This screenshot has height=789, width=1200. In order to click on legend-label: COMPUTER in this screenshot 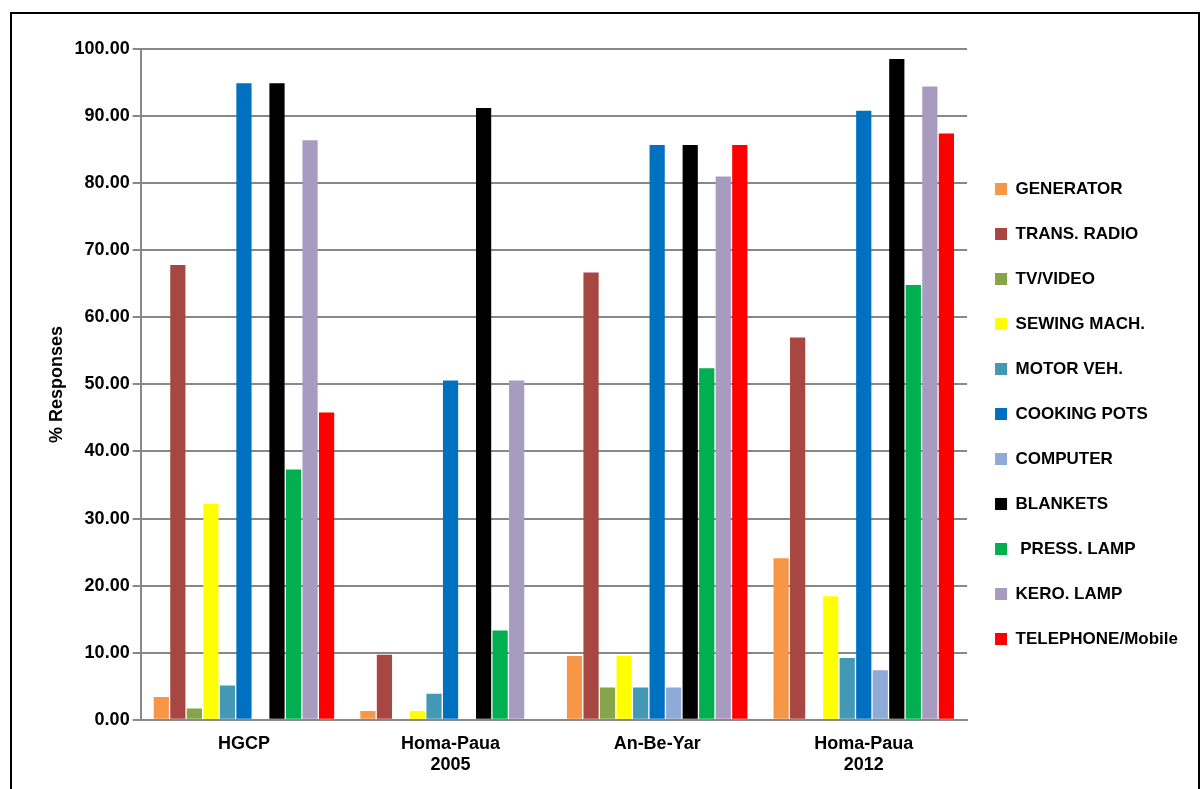, I will do `click(1064, 458)`.